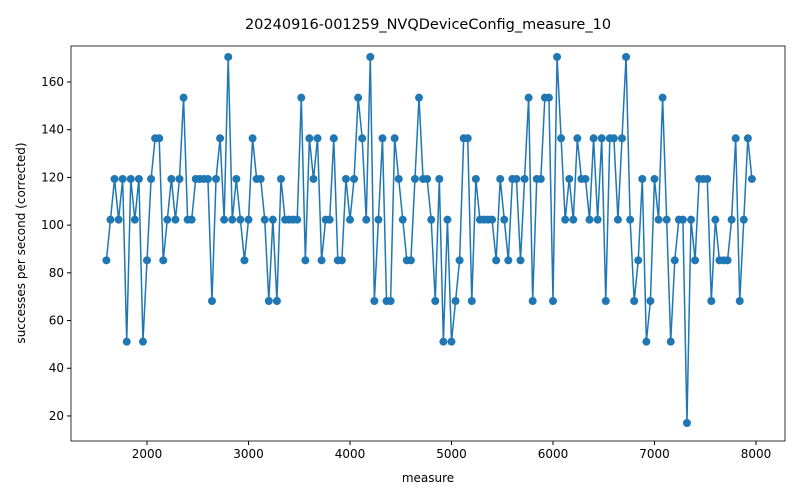 The width and height of the screenshot is (800, 504). What do you see at coordinates (56, 273) in the screenshot?
I see `y-tick-label: 80` at bounding box center [56, 273].